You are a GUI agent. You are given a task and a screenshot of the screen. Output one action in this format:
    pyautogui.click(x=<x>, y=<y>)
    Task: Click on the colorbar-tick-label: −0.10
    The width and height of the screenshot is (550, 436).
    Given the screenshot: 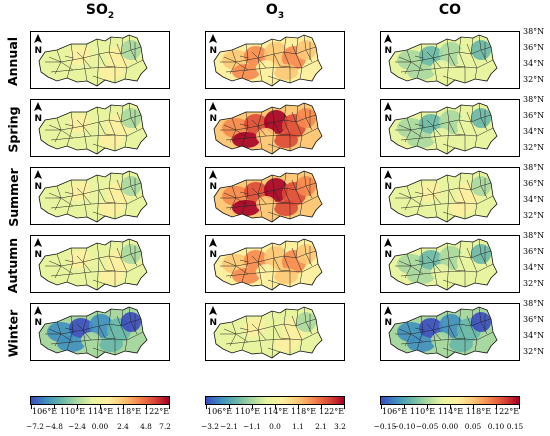 What is the action you would take?
    pyautogui.click(x=404, y=426)
    